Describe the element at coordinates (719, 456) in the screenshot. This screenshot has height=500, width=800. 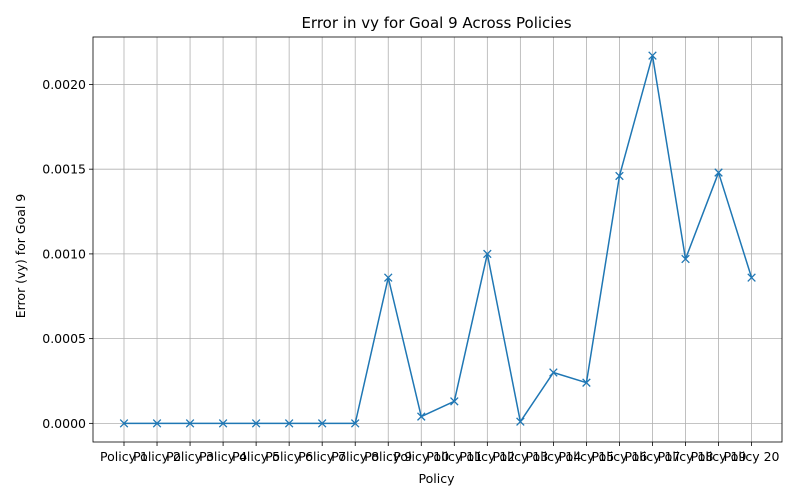
I see `x-tick-label: Policy 19` at that location.